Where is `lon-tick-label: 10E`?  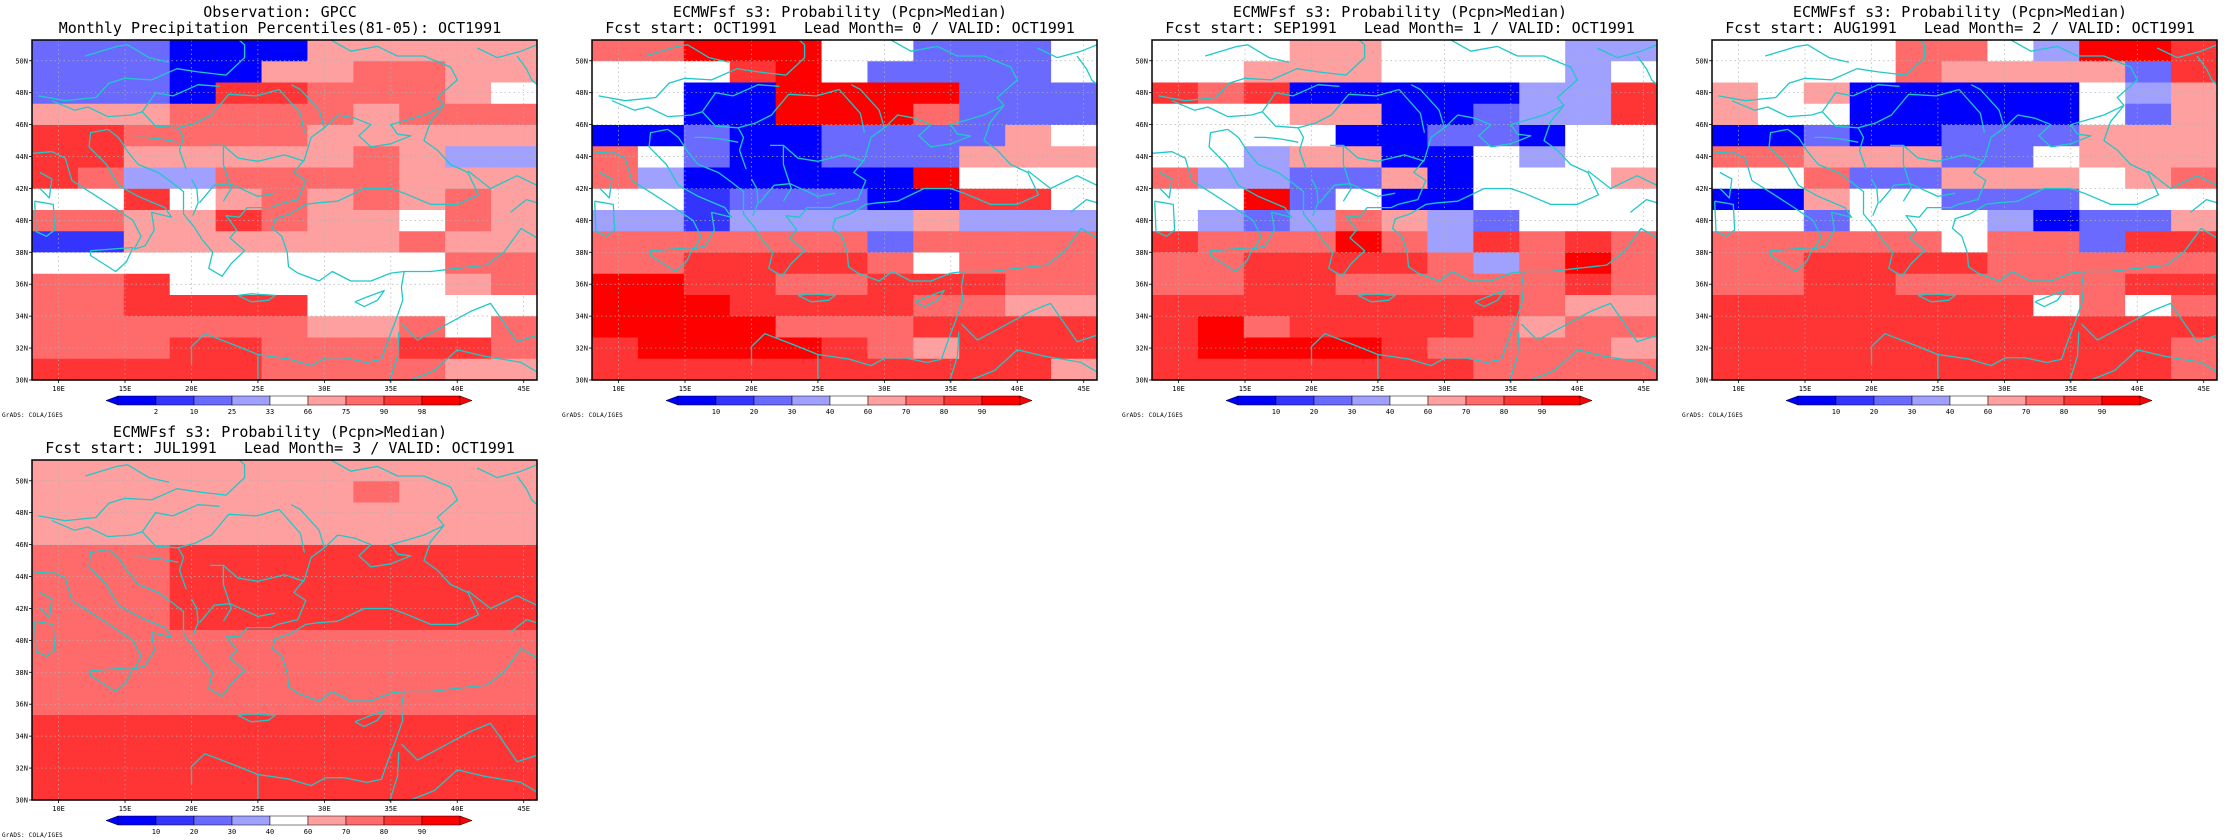 lon-tick-label: 10E is located at coordinates (1738, 389).